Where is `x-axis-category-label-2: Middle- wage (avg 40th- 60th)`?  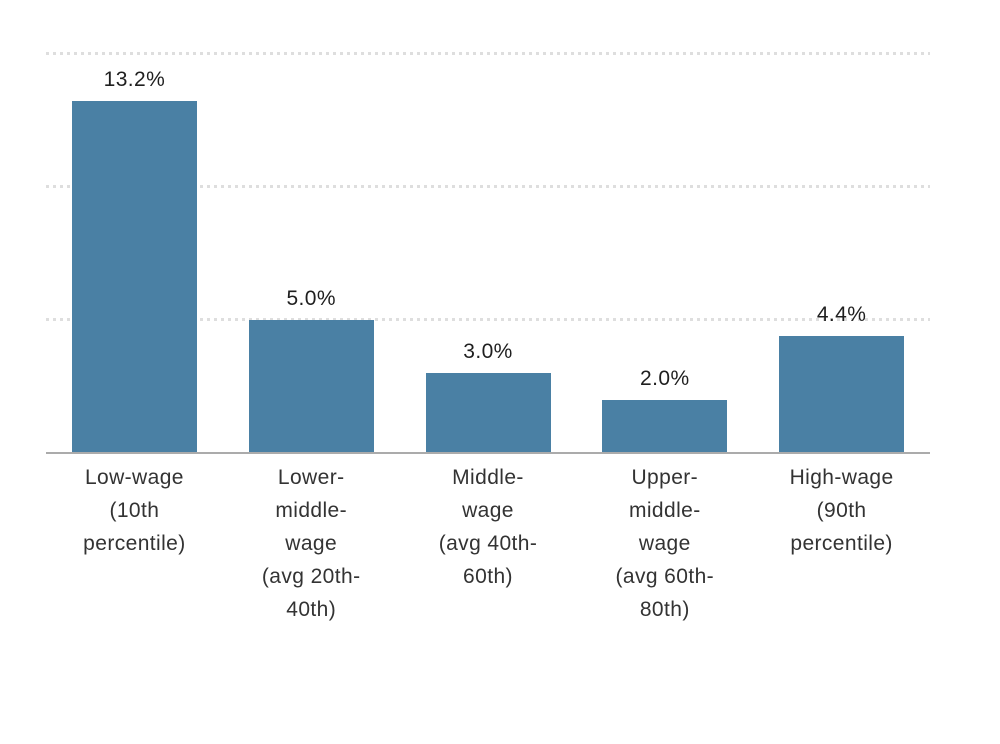
x-axis-category-label-2: Middle- wage (avg 40th- 60th) is located at coordinates (488, 527).